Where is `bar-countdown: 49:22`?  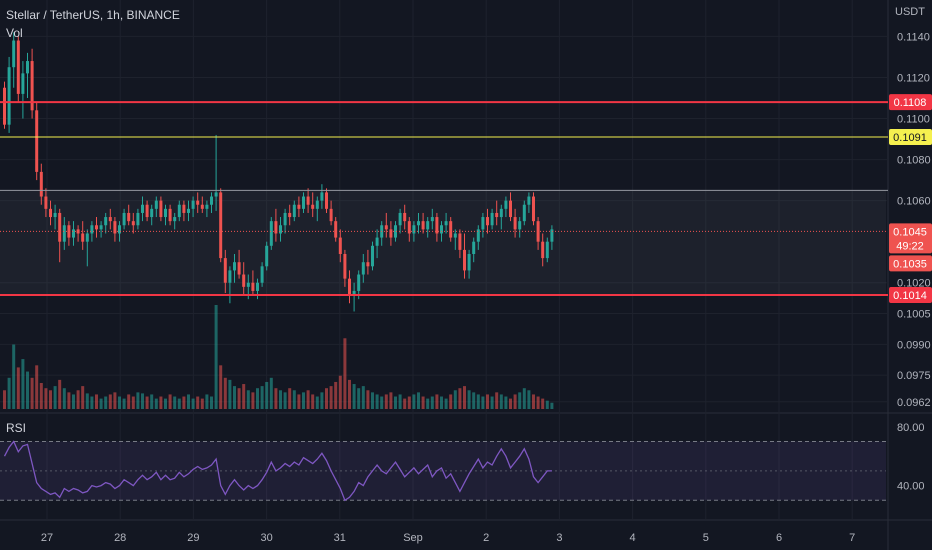
bar-countdown: 49:22 is located at coordinates (910, 246).